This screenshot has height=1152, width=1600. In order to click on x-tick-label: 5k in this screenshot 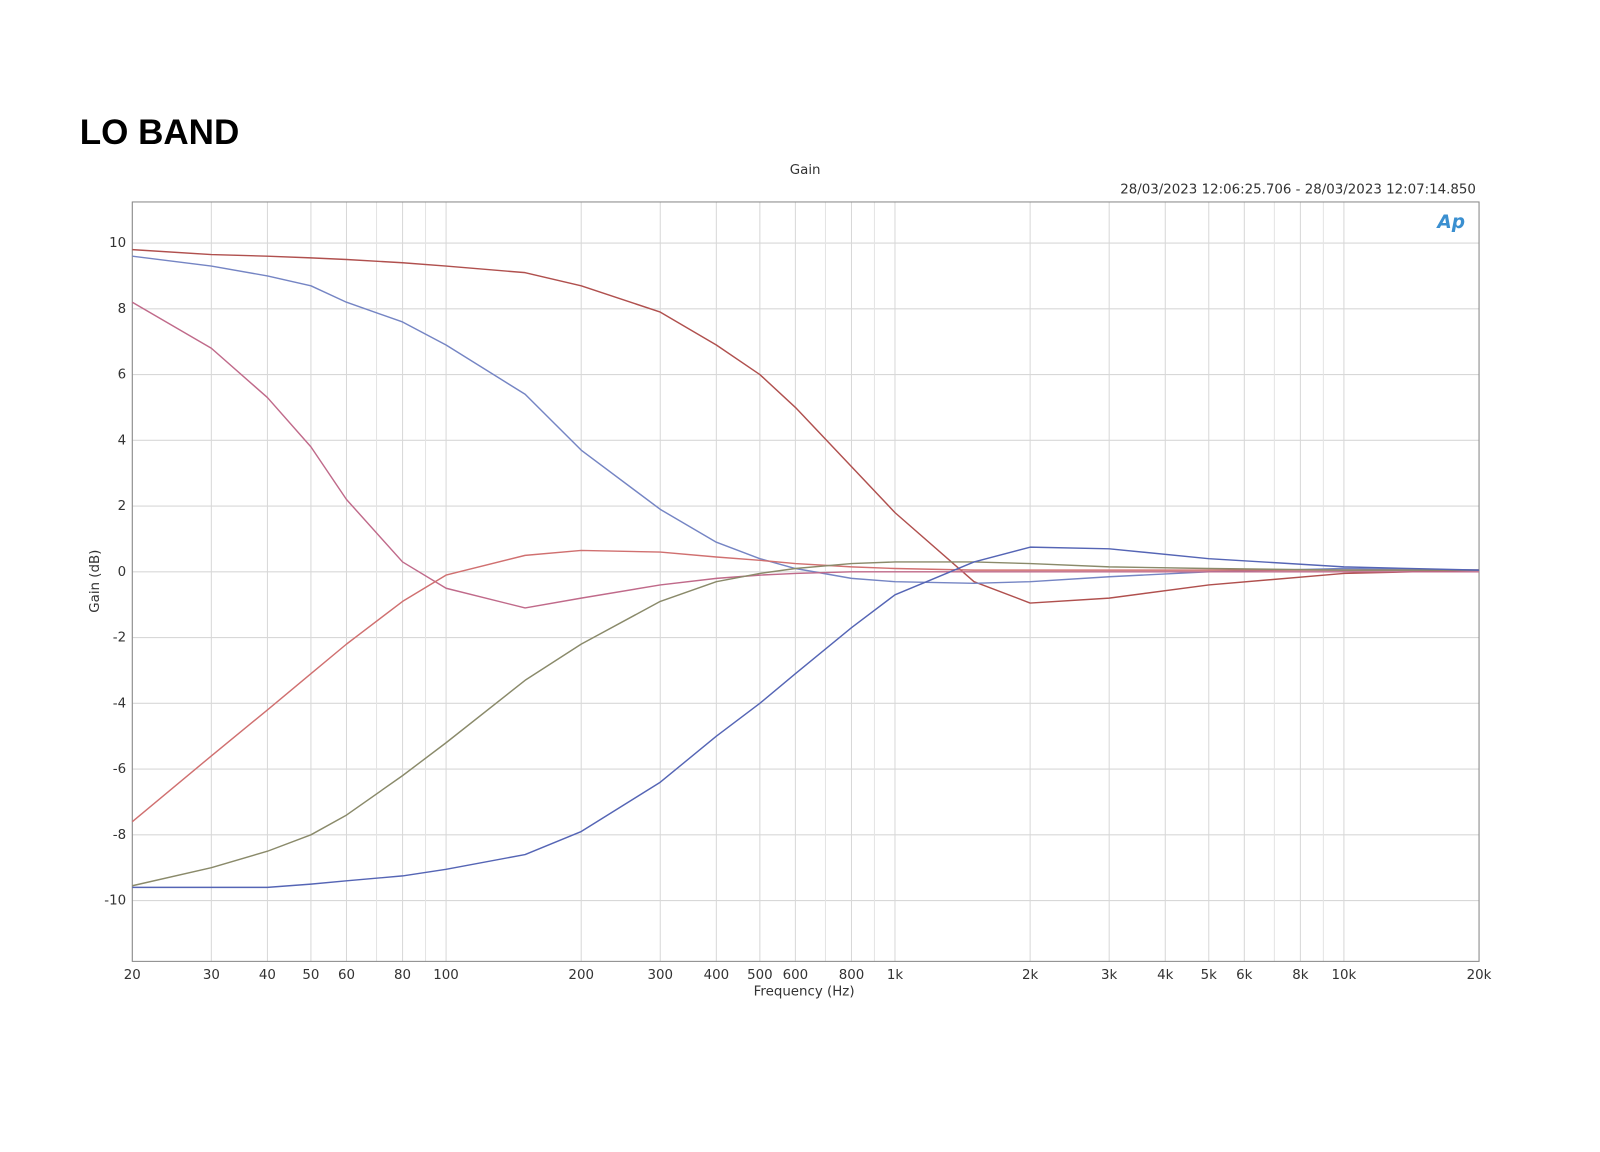, I will do `click(1209, 975)`.